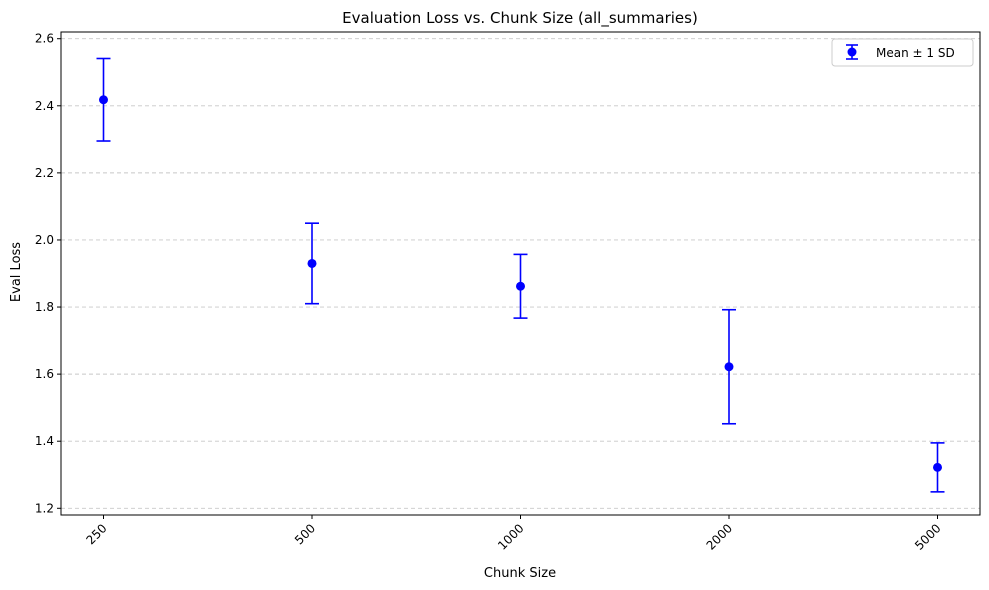 The width and height of the screenshot is (989, 590). Describe the element at coordinates (305, 534) in the screenshot. I see `x-tick-label: 500` at that location.